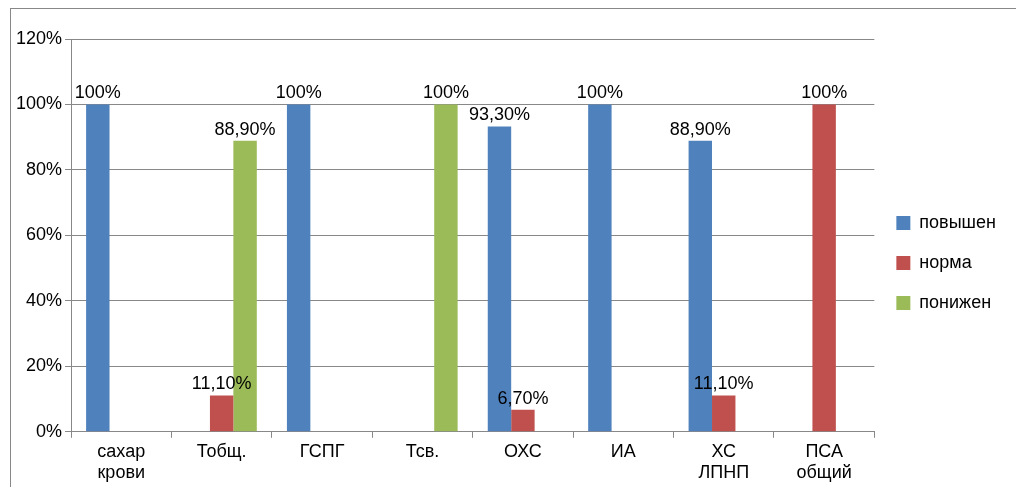  Describe the element at coordinates (49, 430) in the screenshot. I see `y-tick-label: 0%` at that location.